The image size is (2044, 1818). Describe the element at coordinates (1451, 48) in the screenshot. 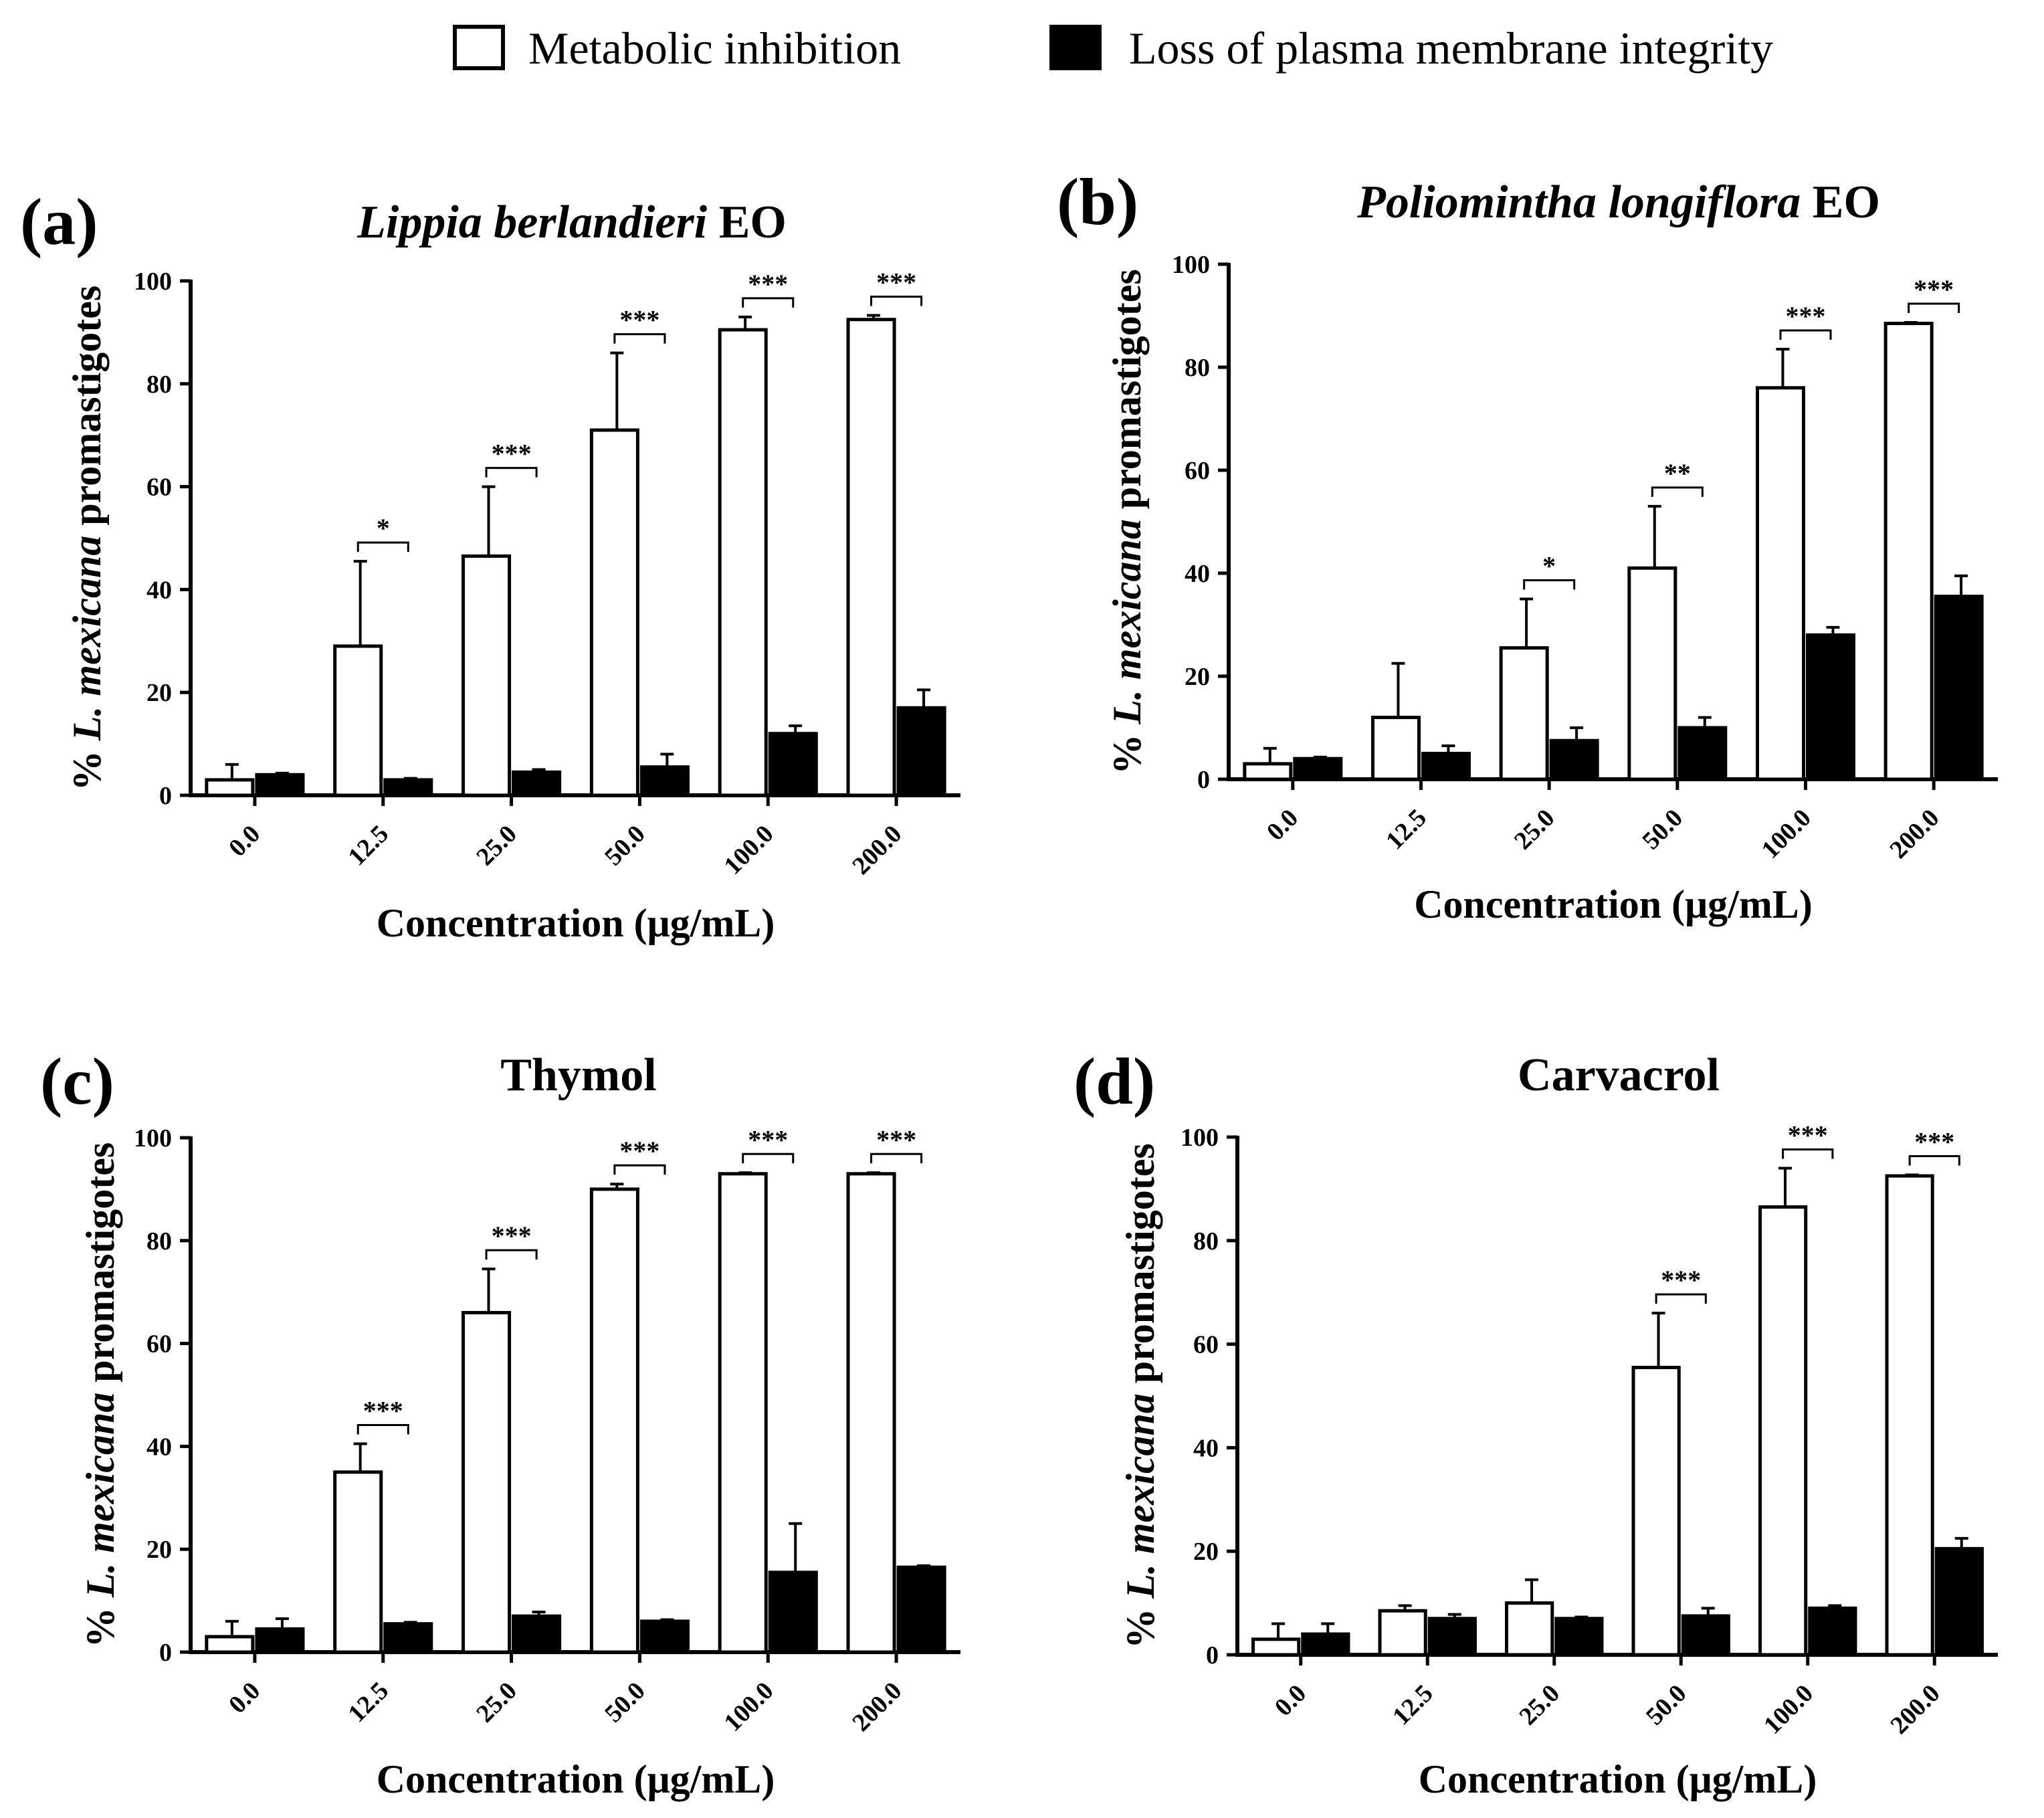

I see `legend-label-membrane: Loss of plasma membrane integrity` at that location.